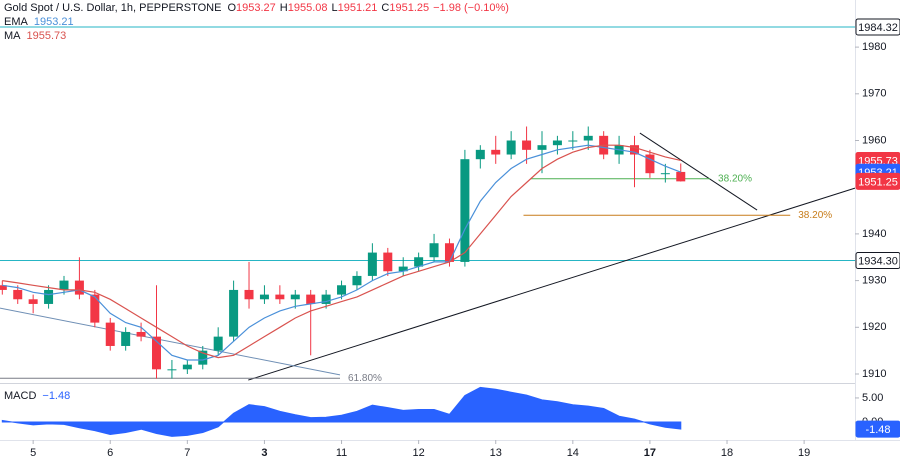 The height and width of the screenshot is (461, 900). Describe the element at coordinates (341, 411) in the screenshot. I see `macd-area` at that location.